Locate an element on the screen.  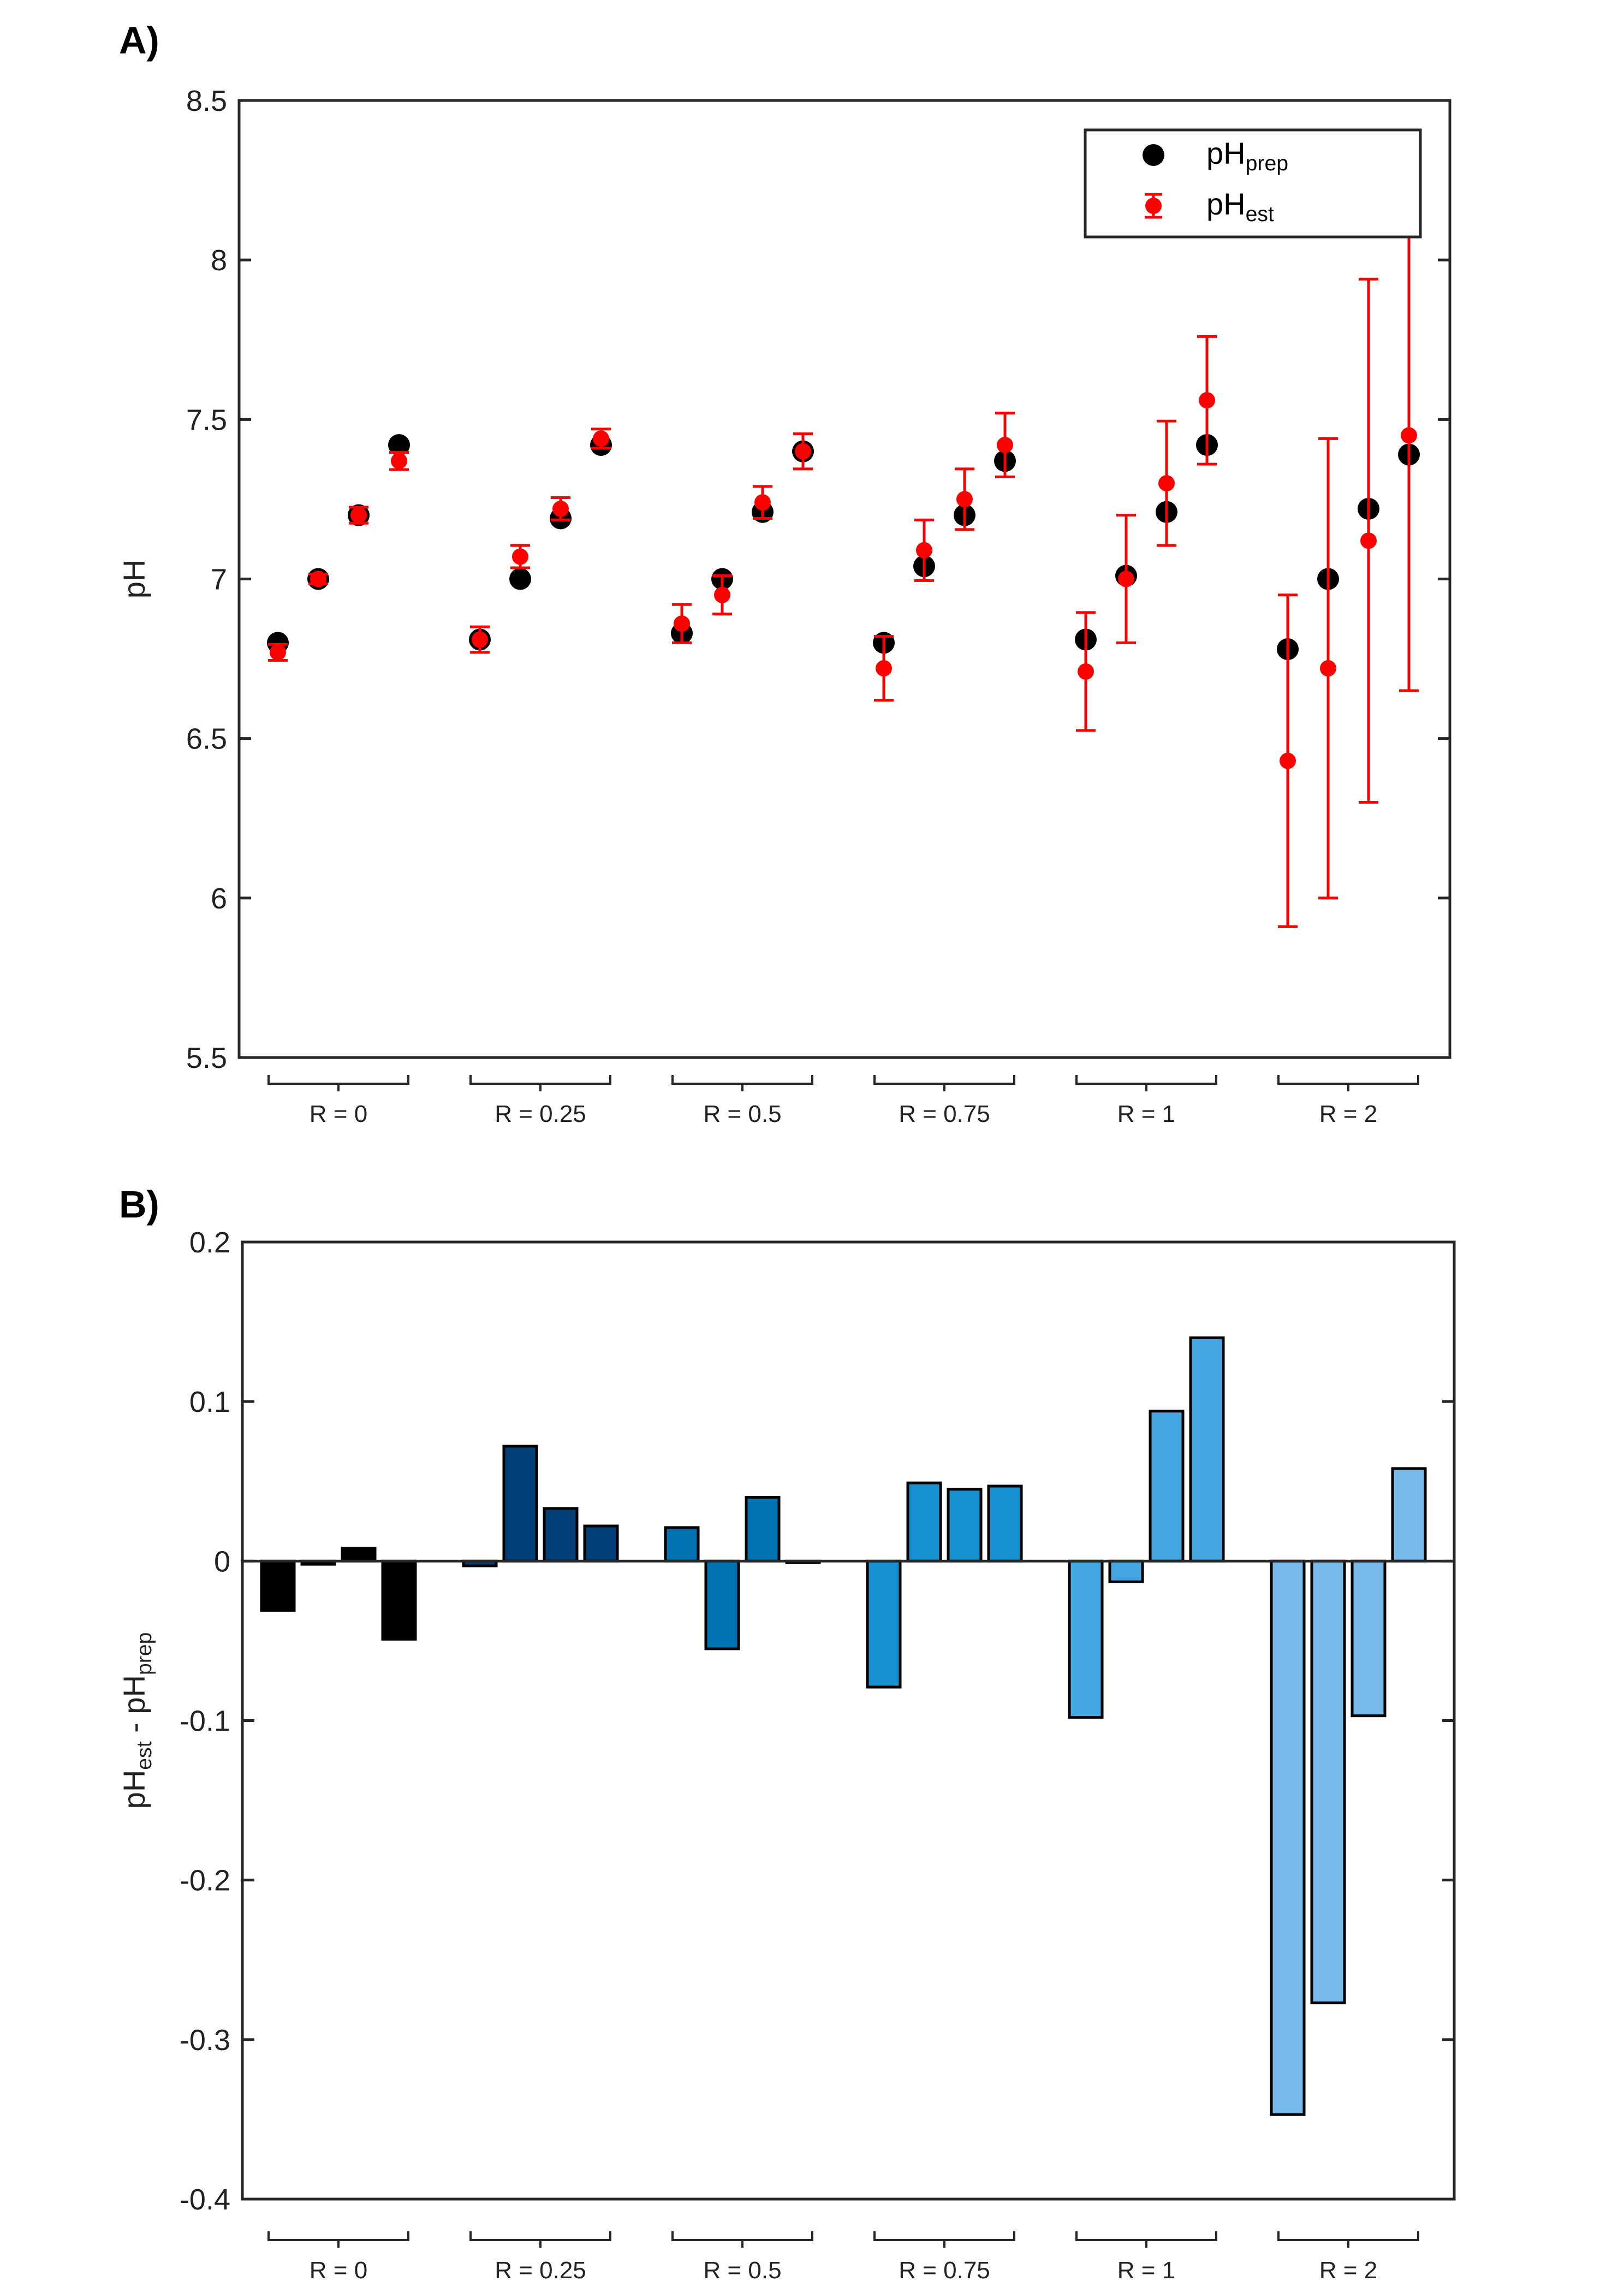
y-axis-label: pHest​ - pHprep​ is located at coordinates (136, 1720).